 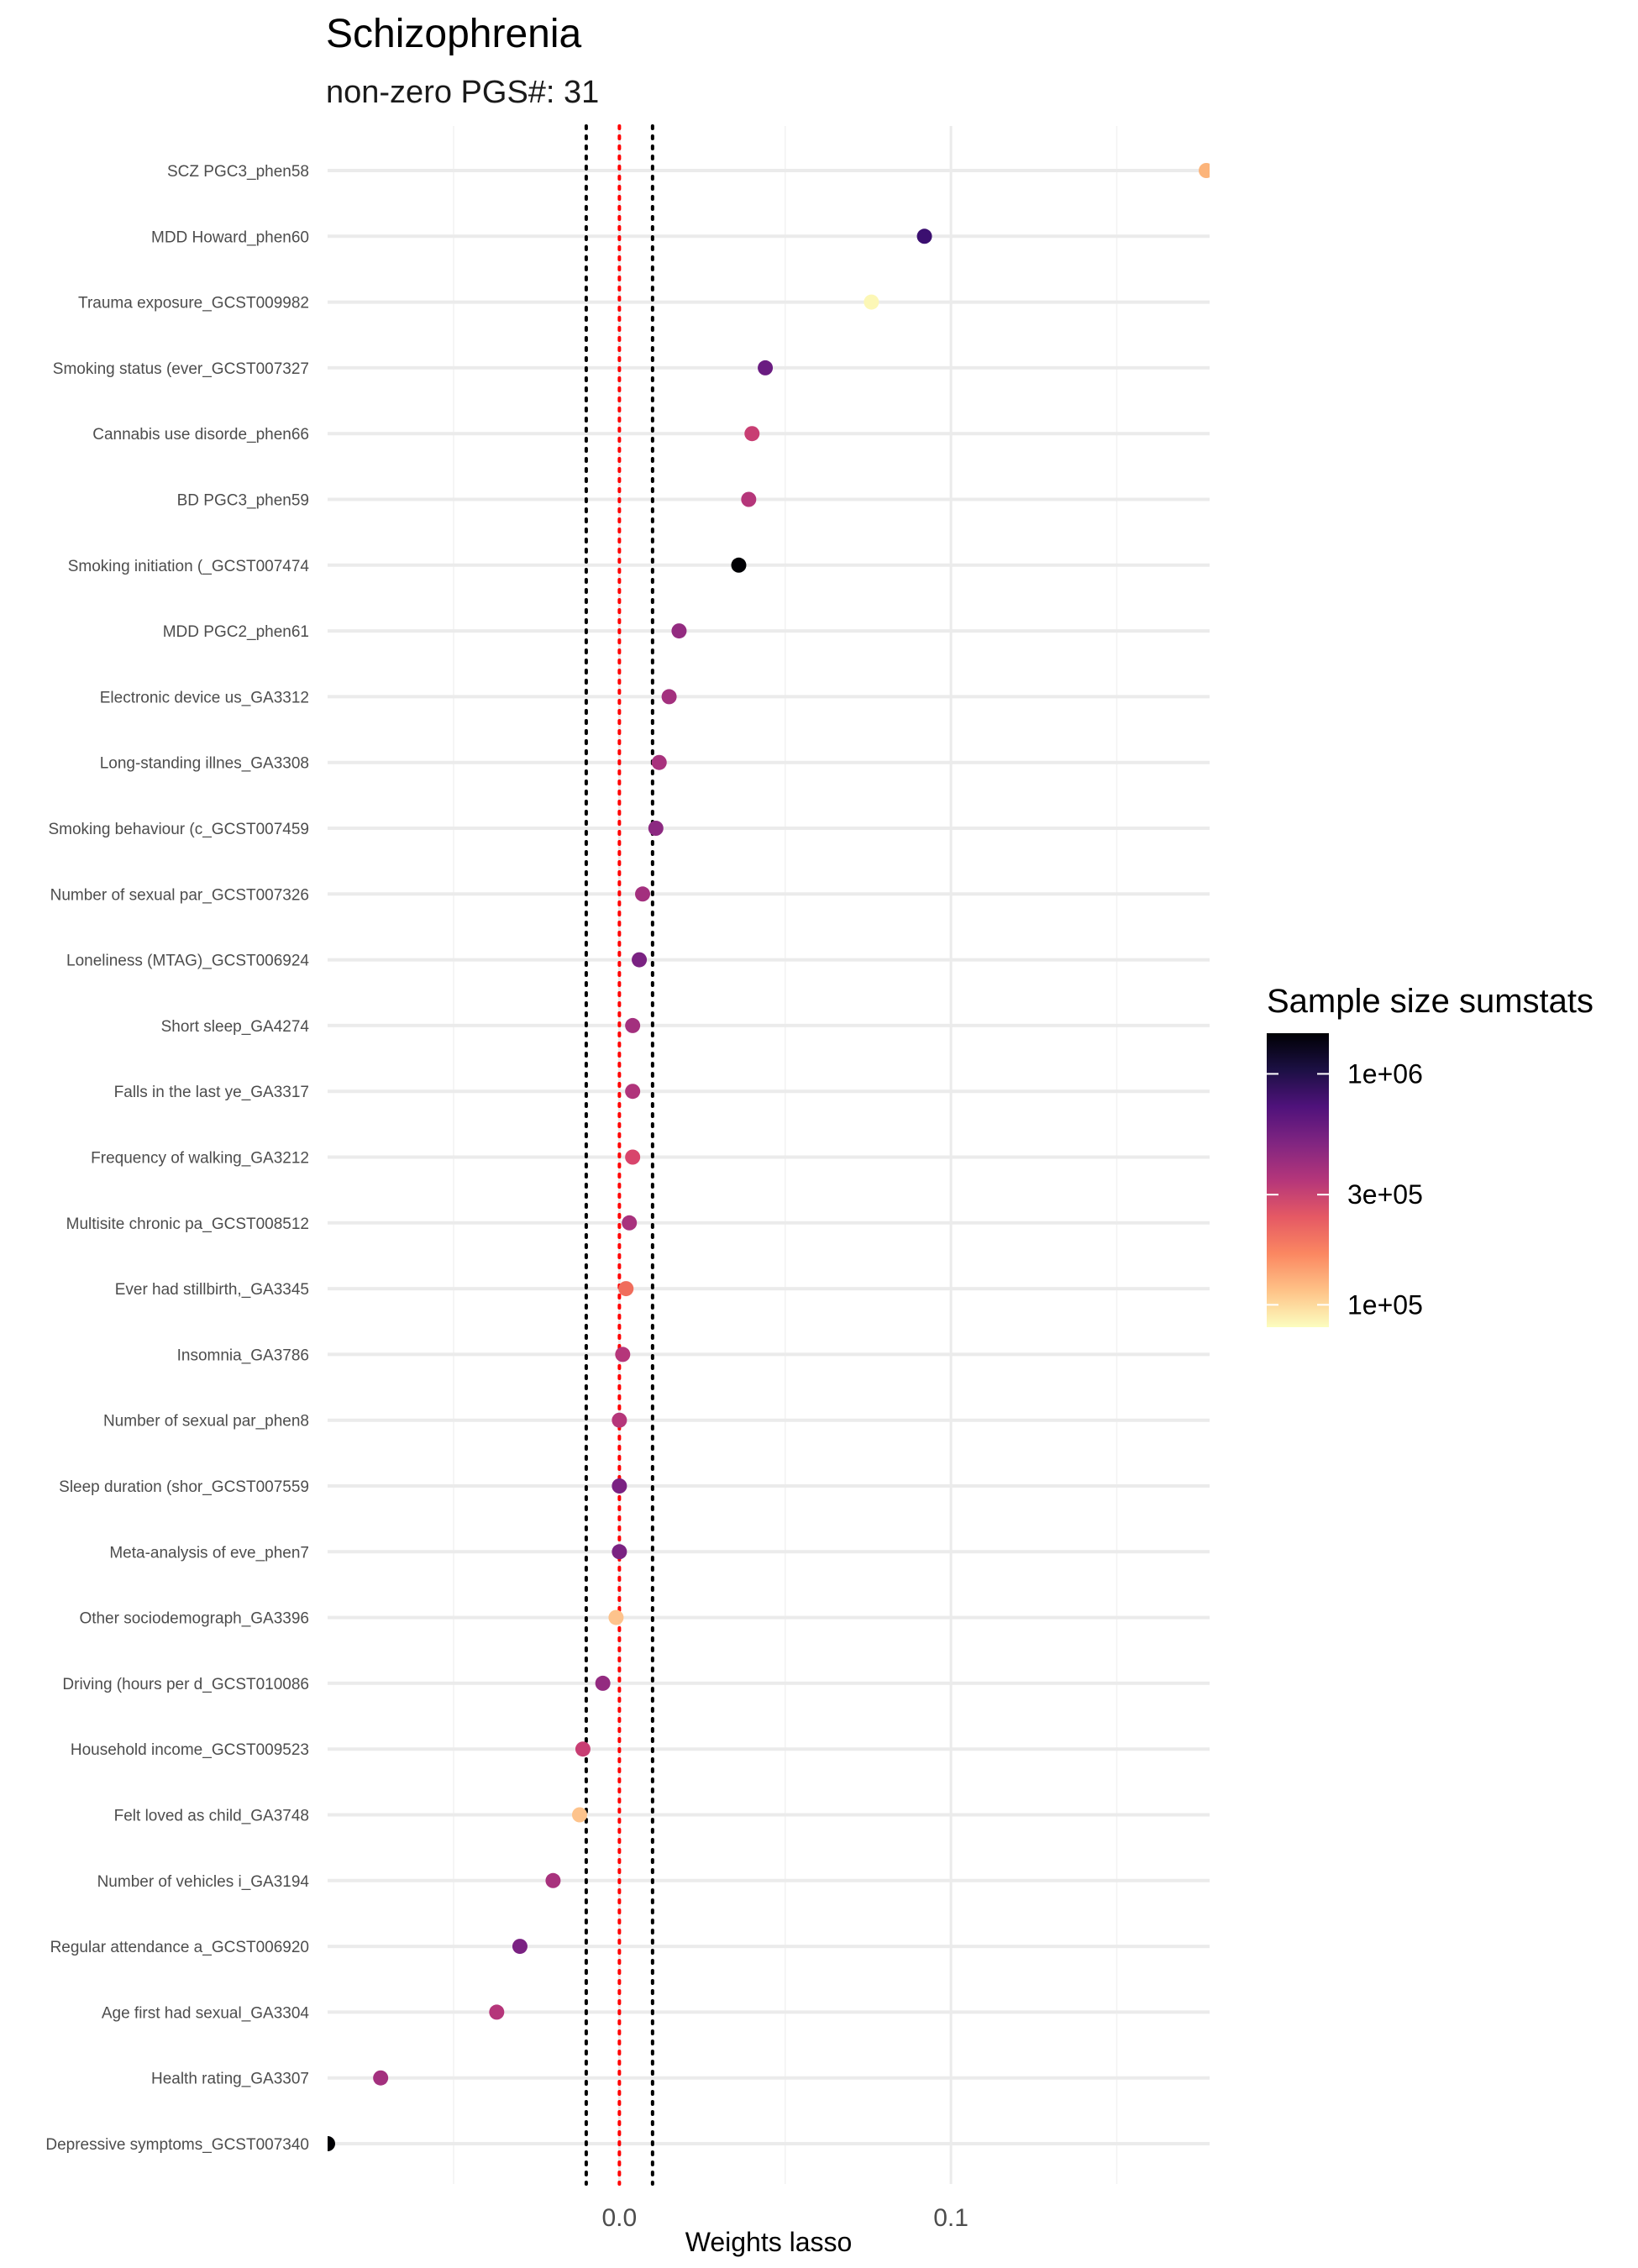 What do you see at coordinates (189, 566) in the screenshot?
I see `y-tick-label: Smoking initiation (_GCST007474` at bounding box center [189, 566].